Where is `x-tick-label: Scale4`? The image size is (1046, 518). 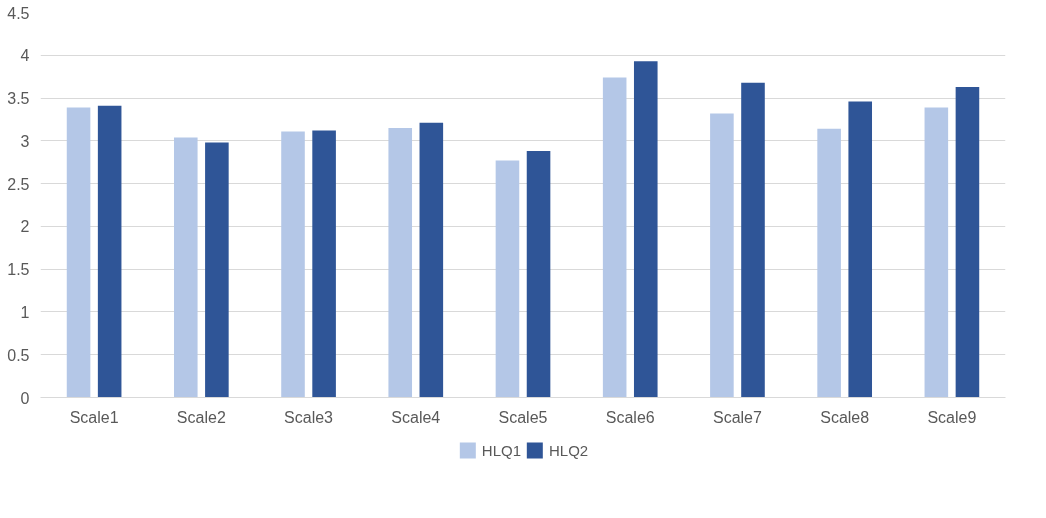
x-tick-label: Scale4 is located at coordinates (416, 417).